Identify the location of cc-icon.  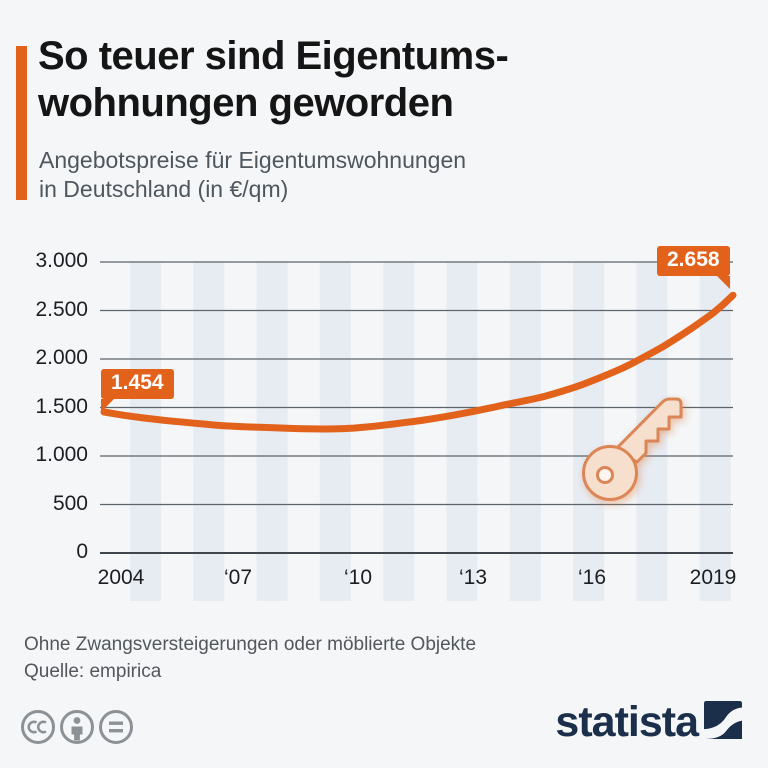
(38, 727).